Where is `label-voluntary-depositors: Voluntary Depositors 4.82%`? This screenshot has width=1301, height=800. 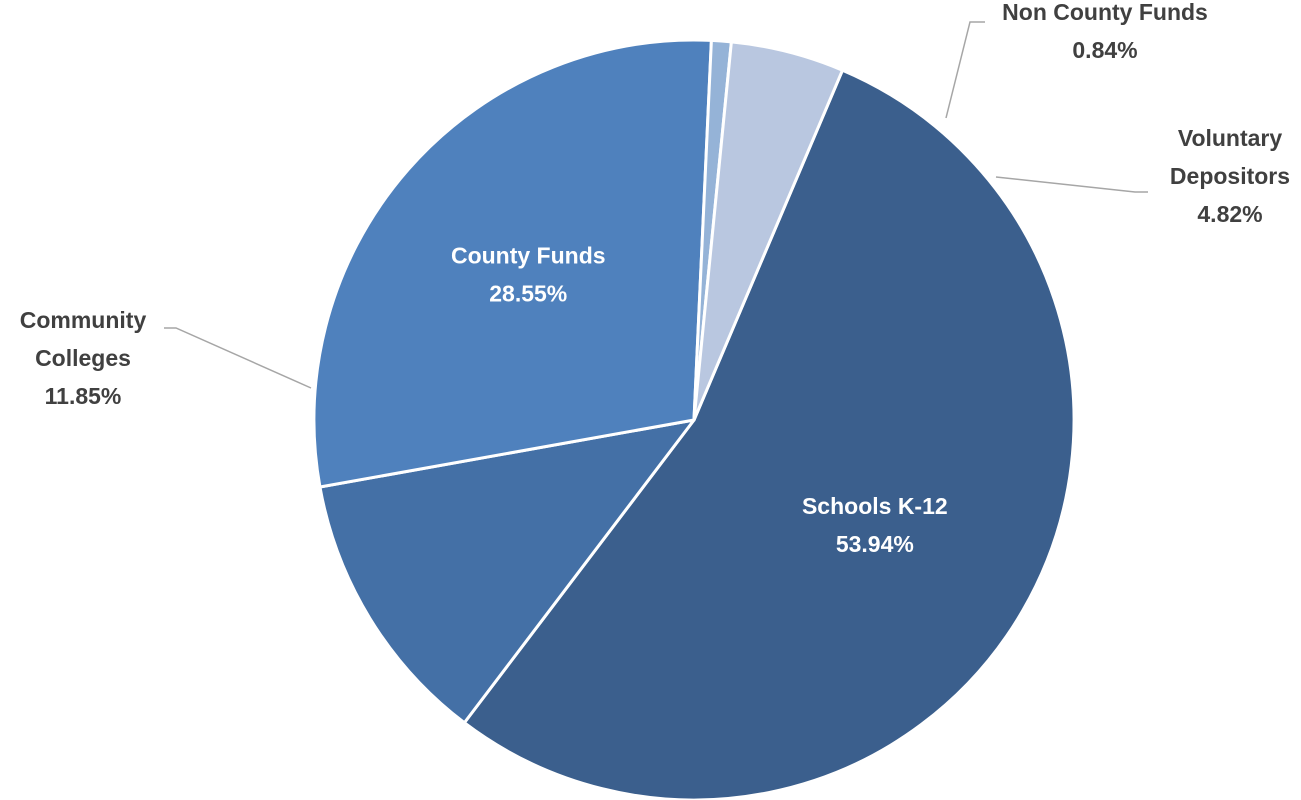 label-voluntary-depositors: Voluntary Depositors 4.82% is located at coordinates (1230, 176).